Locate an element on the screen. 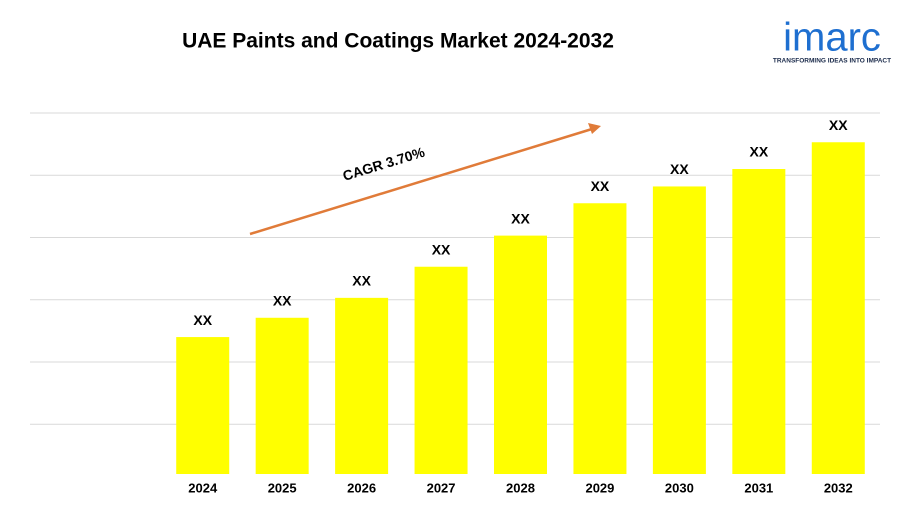 This screenshot has width=905, height=507. x-tick-label: 2025 is located at coordinates (282, 487).